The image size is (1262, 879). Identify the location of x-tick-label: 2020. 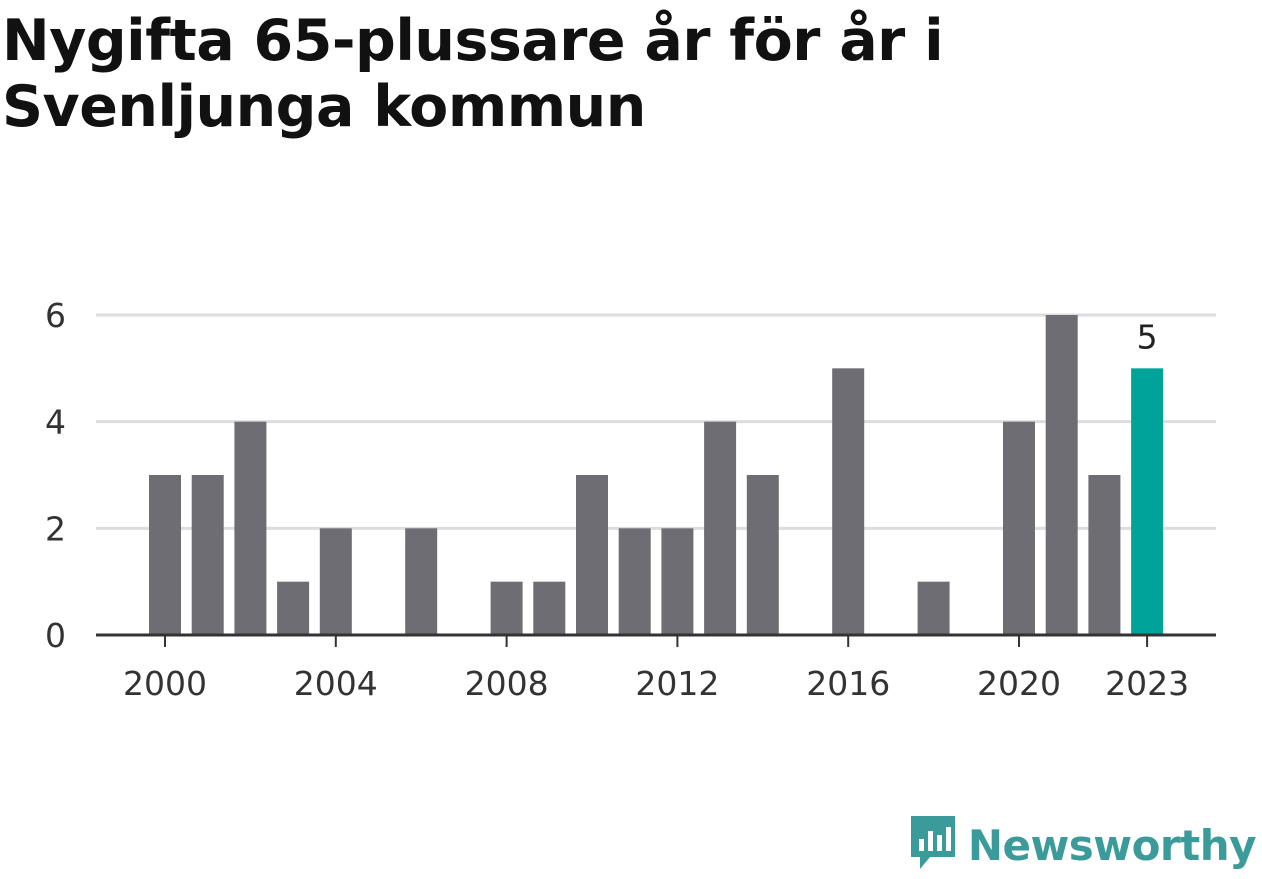
(1019, 683).